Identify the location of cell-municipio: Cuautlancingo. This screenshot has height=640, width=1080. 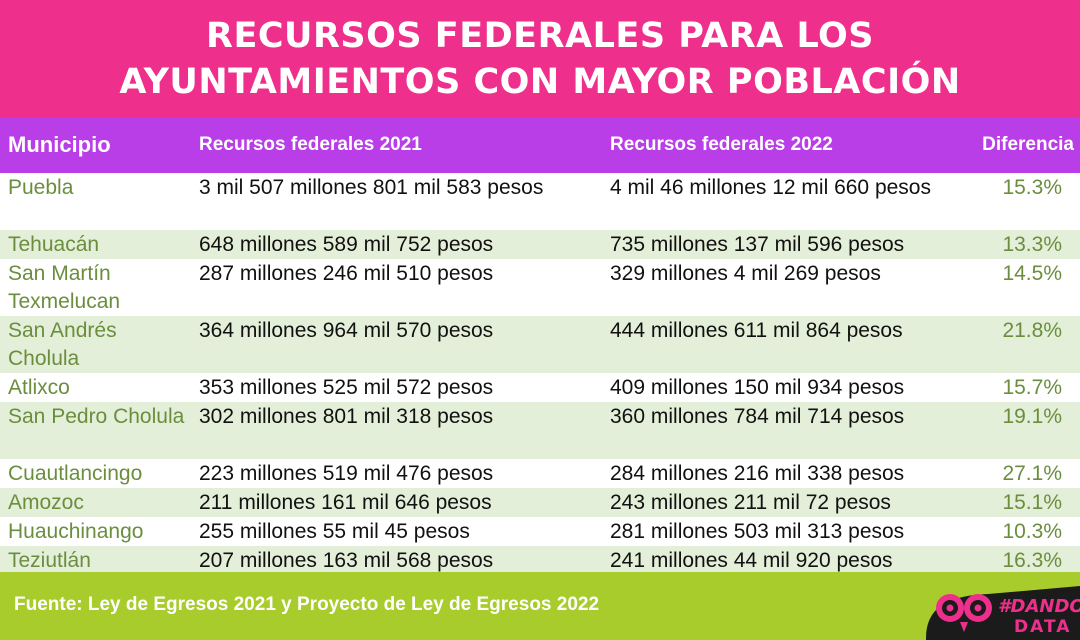
(75, 473).